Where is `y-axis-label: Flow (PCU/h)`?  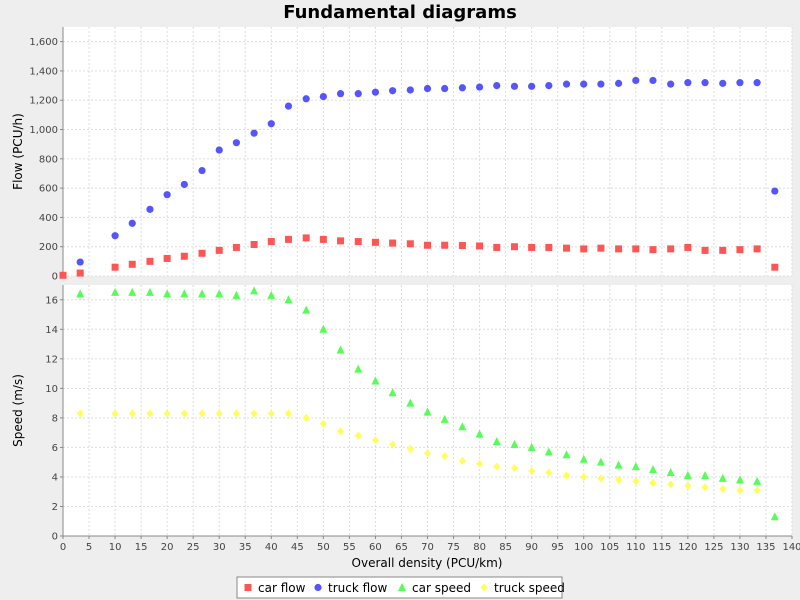
y-axis-label: Flow (PCU/h) is located at coordinates (18, 151).